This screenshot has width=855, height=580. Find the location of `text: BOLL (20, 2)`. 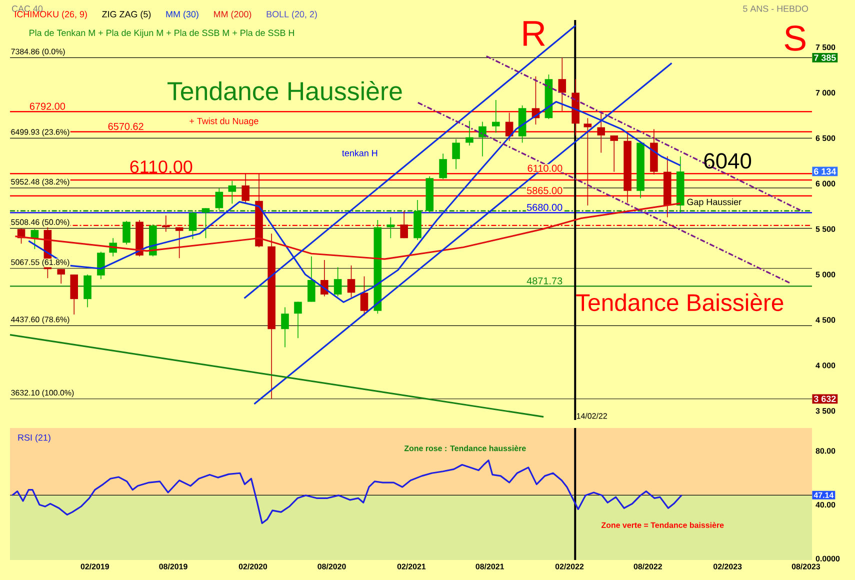

text: BOLL (20, 2) is located at coordinates (291, 15).